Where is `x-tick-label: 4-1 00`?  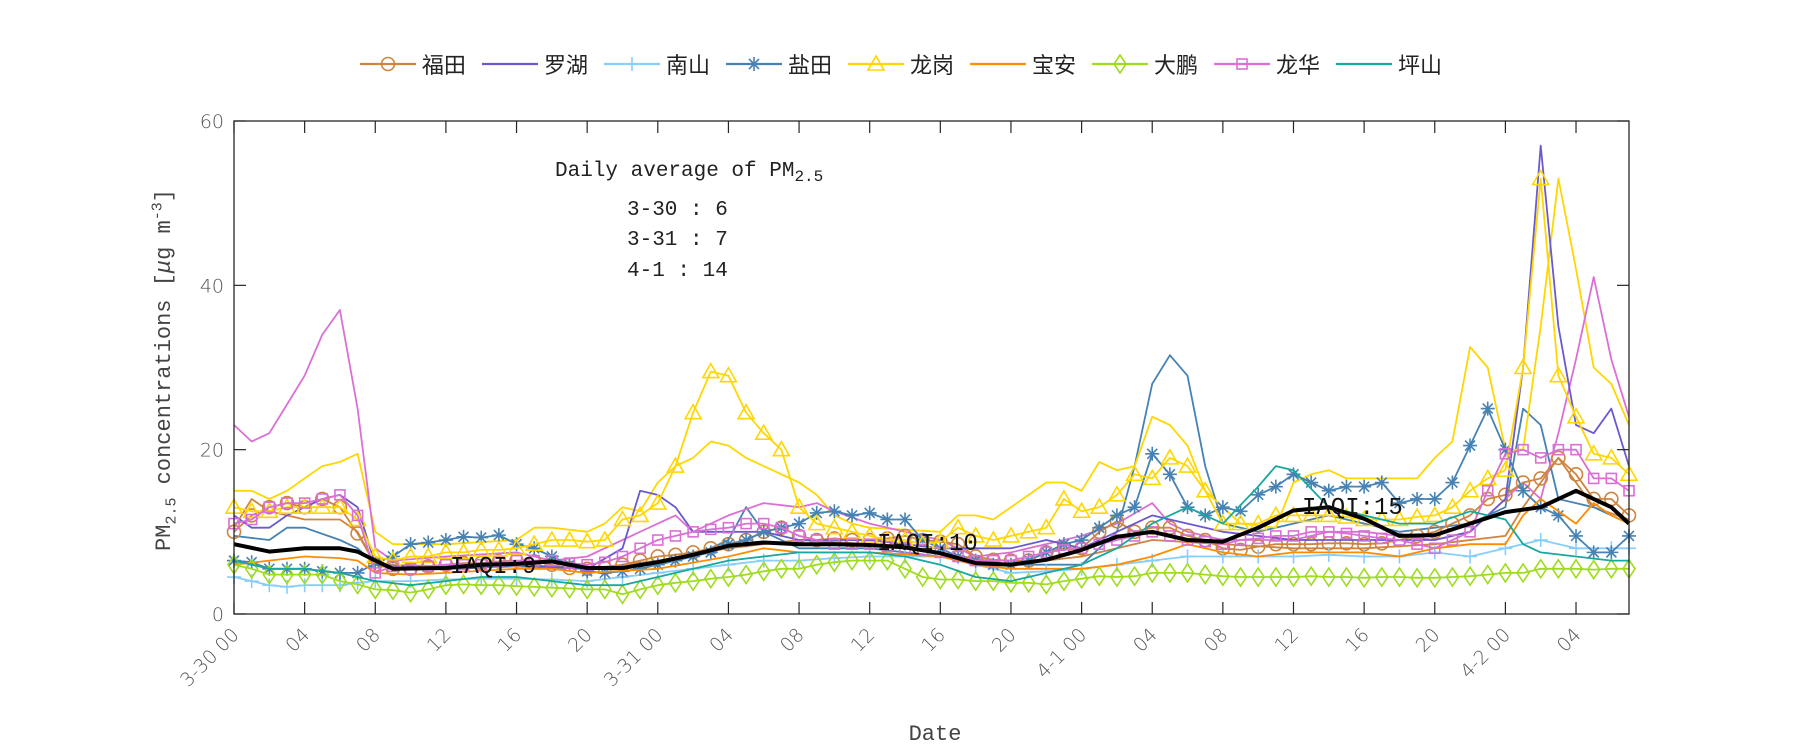
x-tick-label: 4-1 00 is located at coordinates (1061, 653).